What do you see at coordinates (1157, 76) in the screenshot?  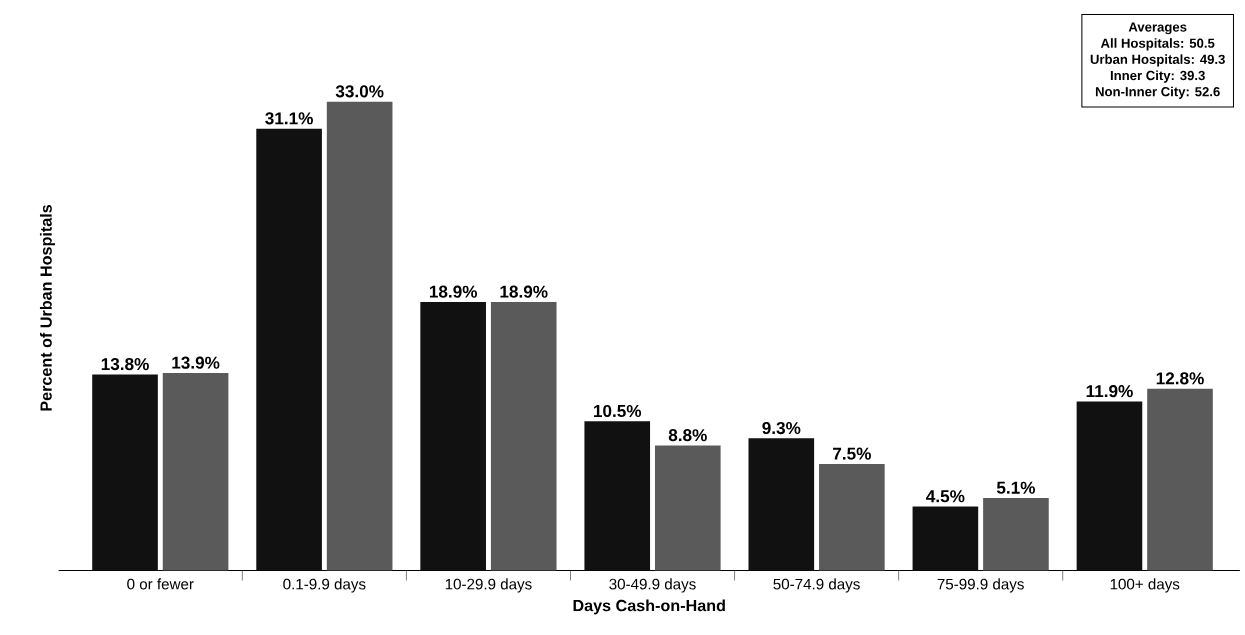 I see `text: Inner City: 39.3` at bounding box center [1157, 76].